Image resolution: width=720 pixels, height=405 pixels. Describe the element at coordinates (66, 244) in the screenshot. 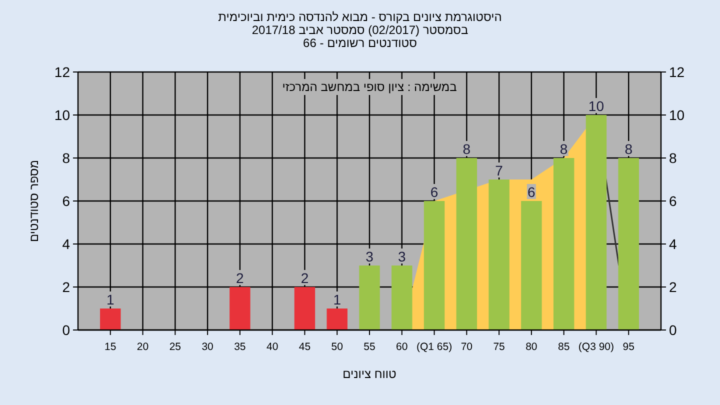

I see `y-tick-label: 4` at that location.